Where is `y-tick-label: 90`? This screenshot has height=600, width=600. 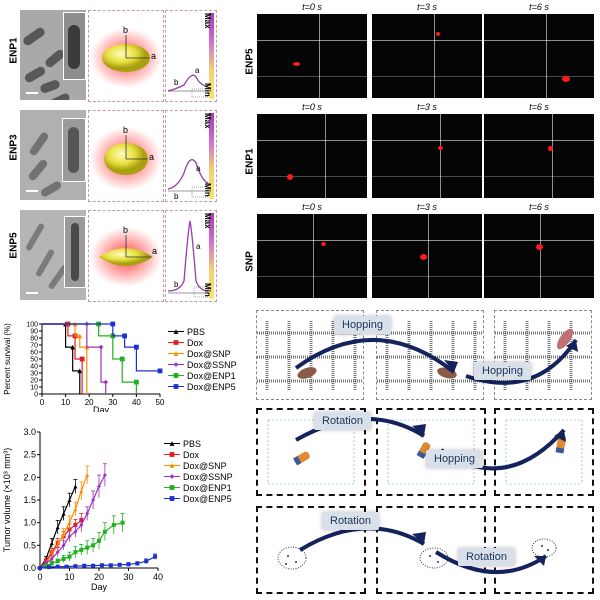 y-tick-label: 90 is located at coordinates (34, 332).